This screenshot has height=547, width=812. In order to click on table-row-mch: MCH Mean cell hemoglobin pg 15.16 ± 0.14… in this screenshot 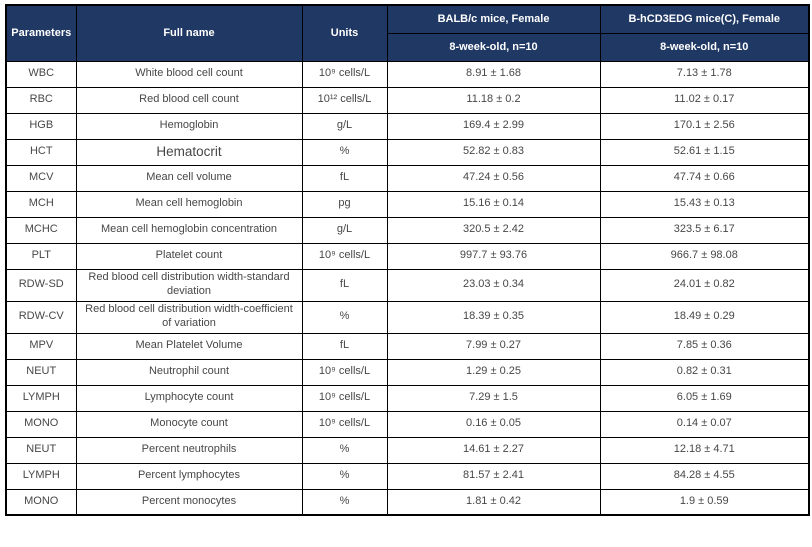, I will do `click(407, 204)`.